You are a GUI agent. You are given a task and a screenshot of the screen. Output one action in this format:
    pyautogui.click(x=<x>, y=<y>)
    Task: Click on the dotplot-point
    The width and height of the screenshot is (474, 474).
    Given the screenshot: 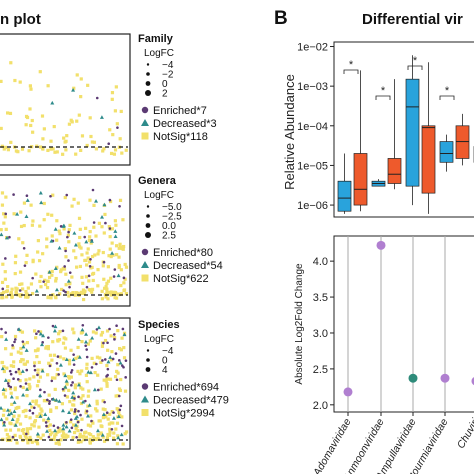 What is the action you would take?
    pyautogui.click(x=472, y=381)
    